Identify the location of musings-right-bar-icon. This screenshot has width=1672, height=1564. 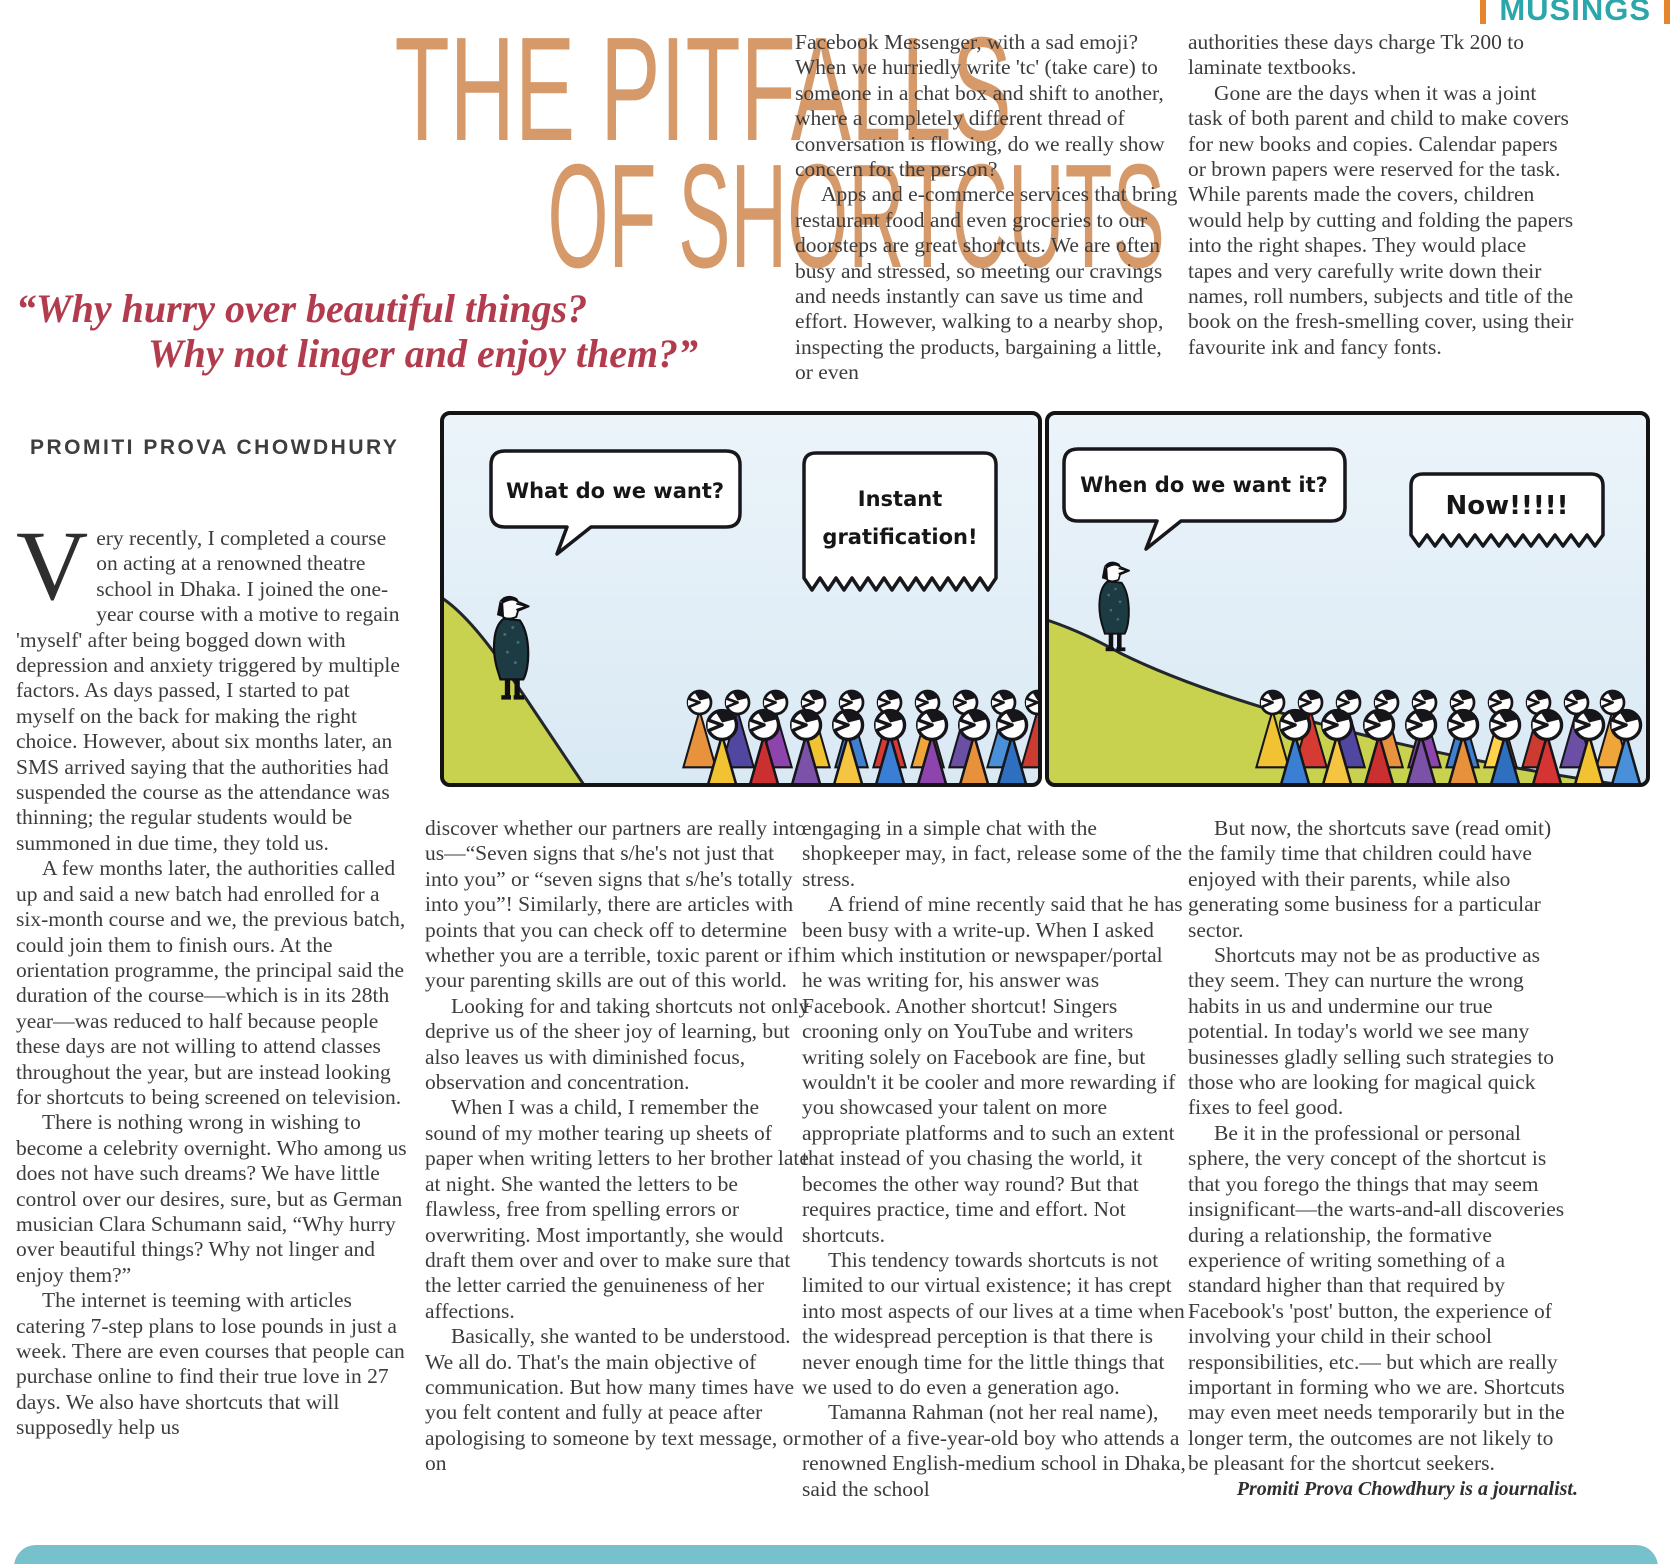
(1667, 12).